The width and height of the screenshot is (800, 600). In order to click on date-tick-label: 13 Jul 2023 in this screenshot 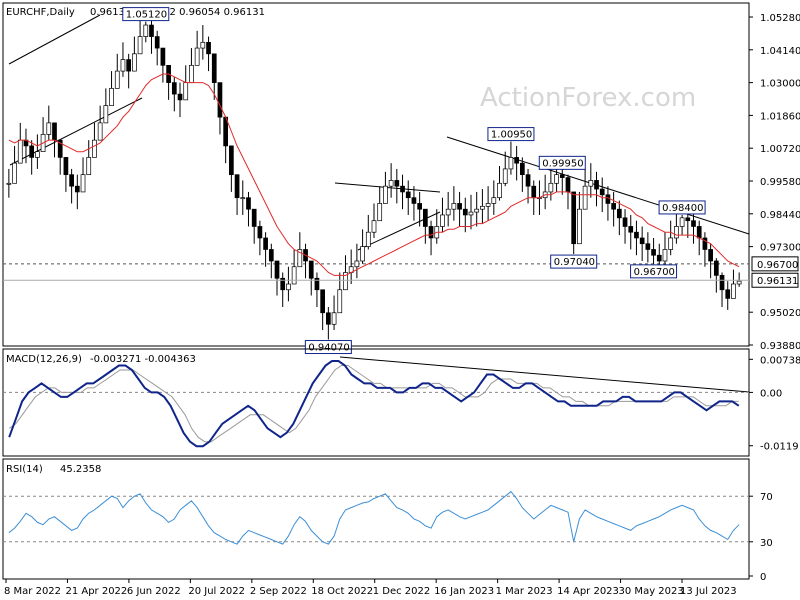, I will do `click(708, 591)`.